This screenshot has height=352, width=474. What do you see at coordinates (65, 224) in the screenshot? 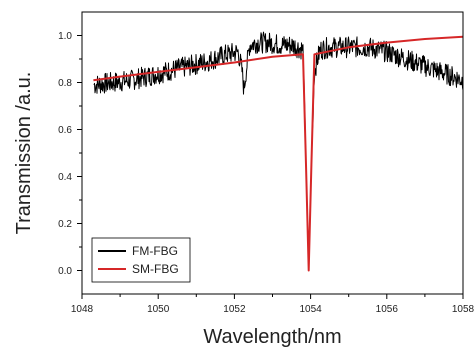
I see `y-tick-label: 0.2` at bounding box center [65, 224].